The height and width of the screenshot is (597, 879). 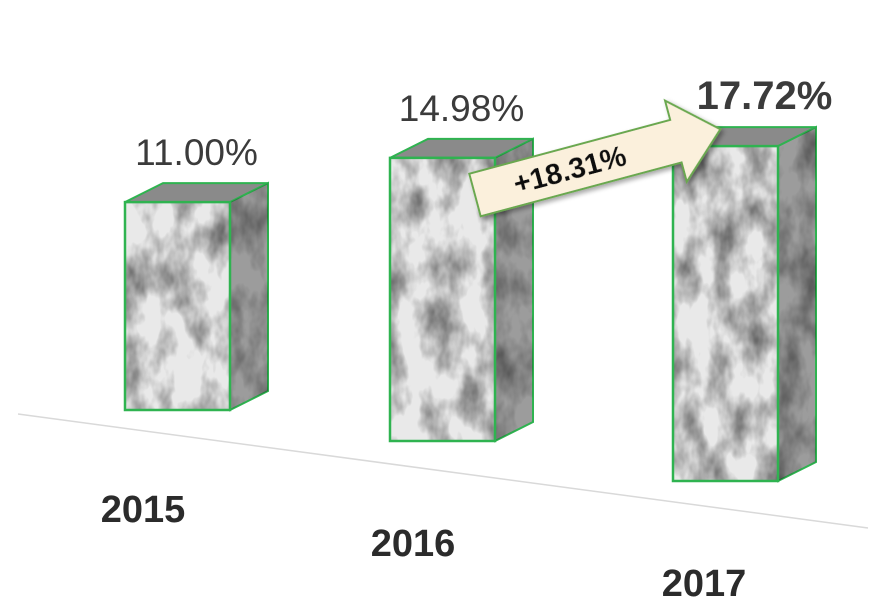 I want to click on bar-2015: 11.00% 2015, so click(x=185, y=331).